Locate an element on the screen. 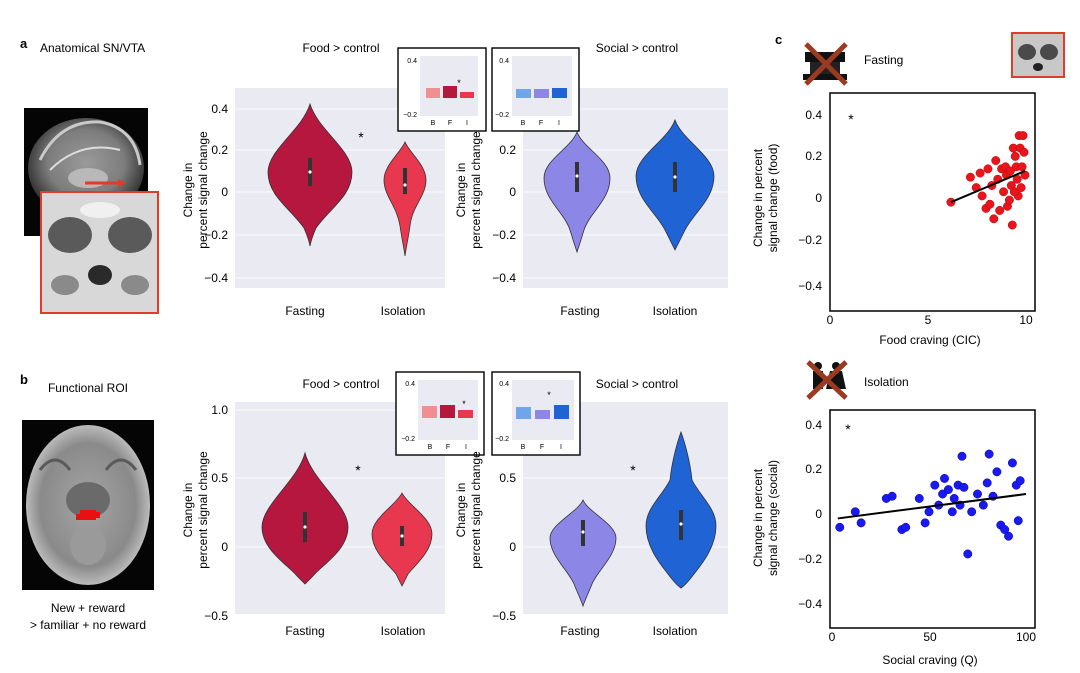  violin-fasting-social is located at coordinates (583, 553).